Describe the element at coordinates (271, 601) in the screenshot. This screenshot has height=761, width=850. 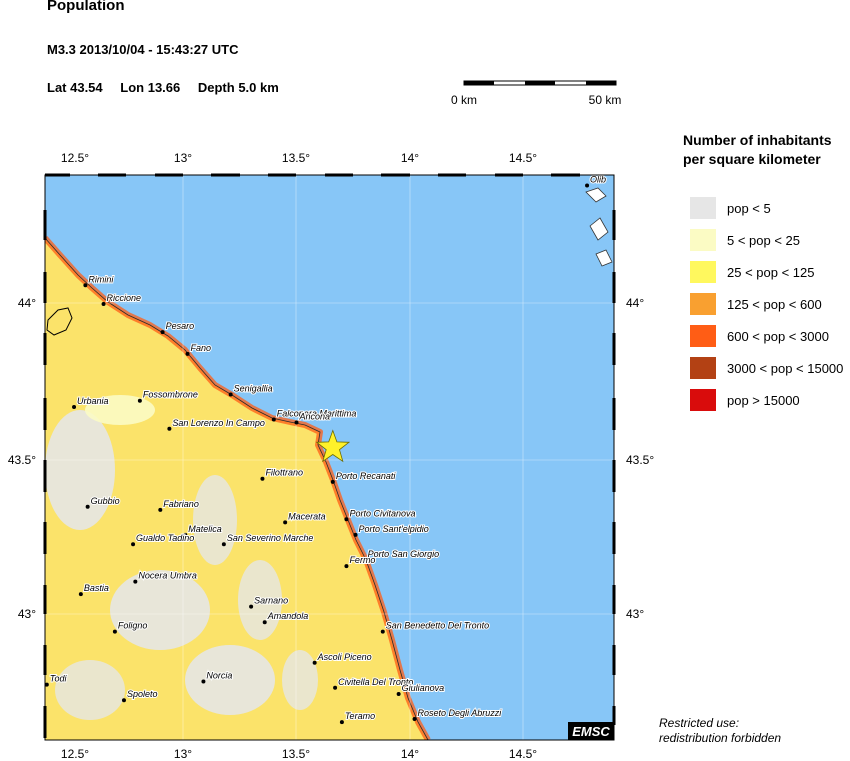
I see `city-label: Sarnano` at that location.